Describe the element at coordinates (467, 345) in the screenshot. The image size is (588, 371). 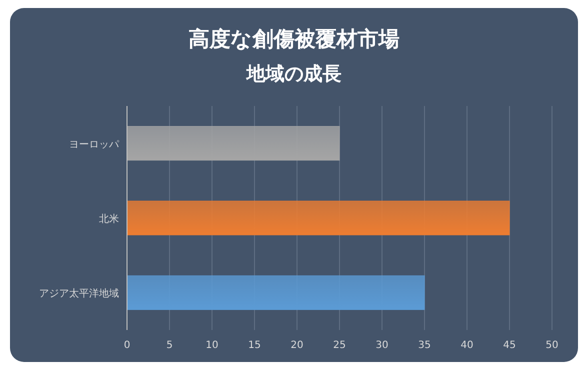
I see `x-tick-label: 40` at that location.